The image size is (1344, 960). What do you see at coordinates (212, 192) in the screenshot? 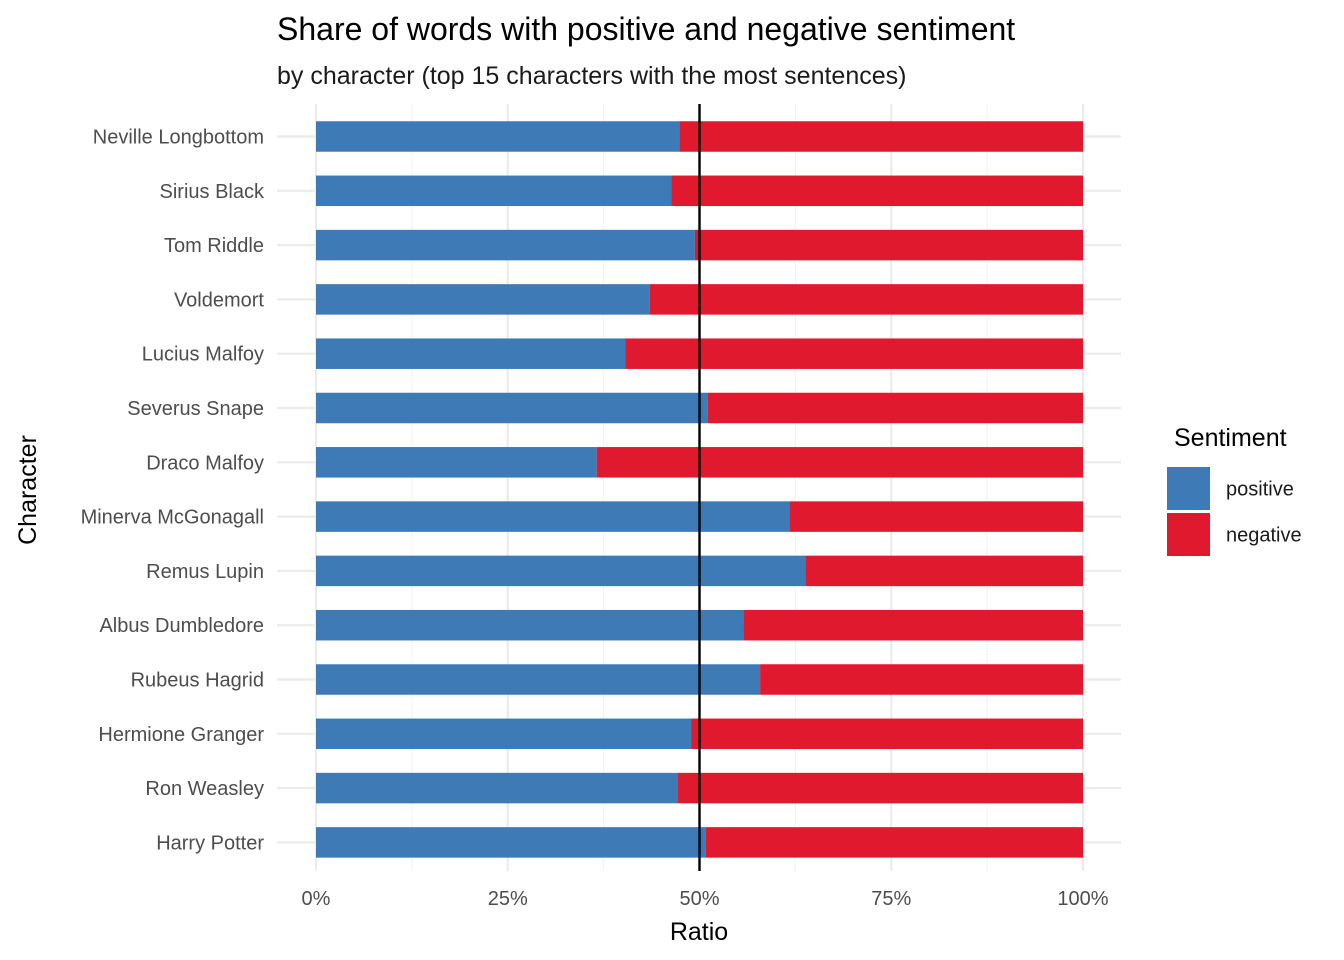
I see `y-tick-label: Sirius Black` at bounding box center [212, 192].